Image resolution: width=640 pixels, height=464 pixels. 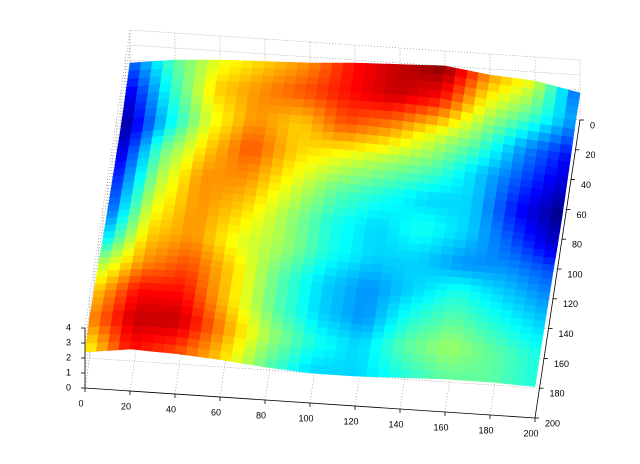 What do you see at coordinates (552, 423) in the screenshot?
I see `y-tick-label: 200` at bounding box center [552, 423].